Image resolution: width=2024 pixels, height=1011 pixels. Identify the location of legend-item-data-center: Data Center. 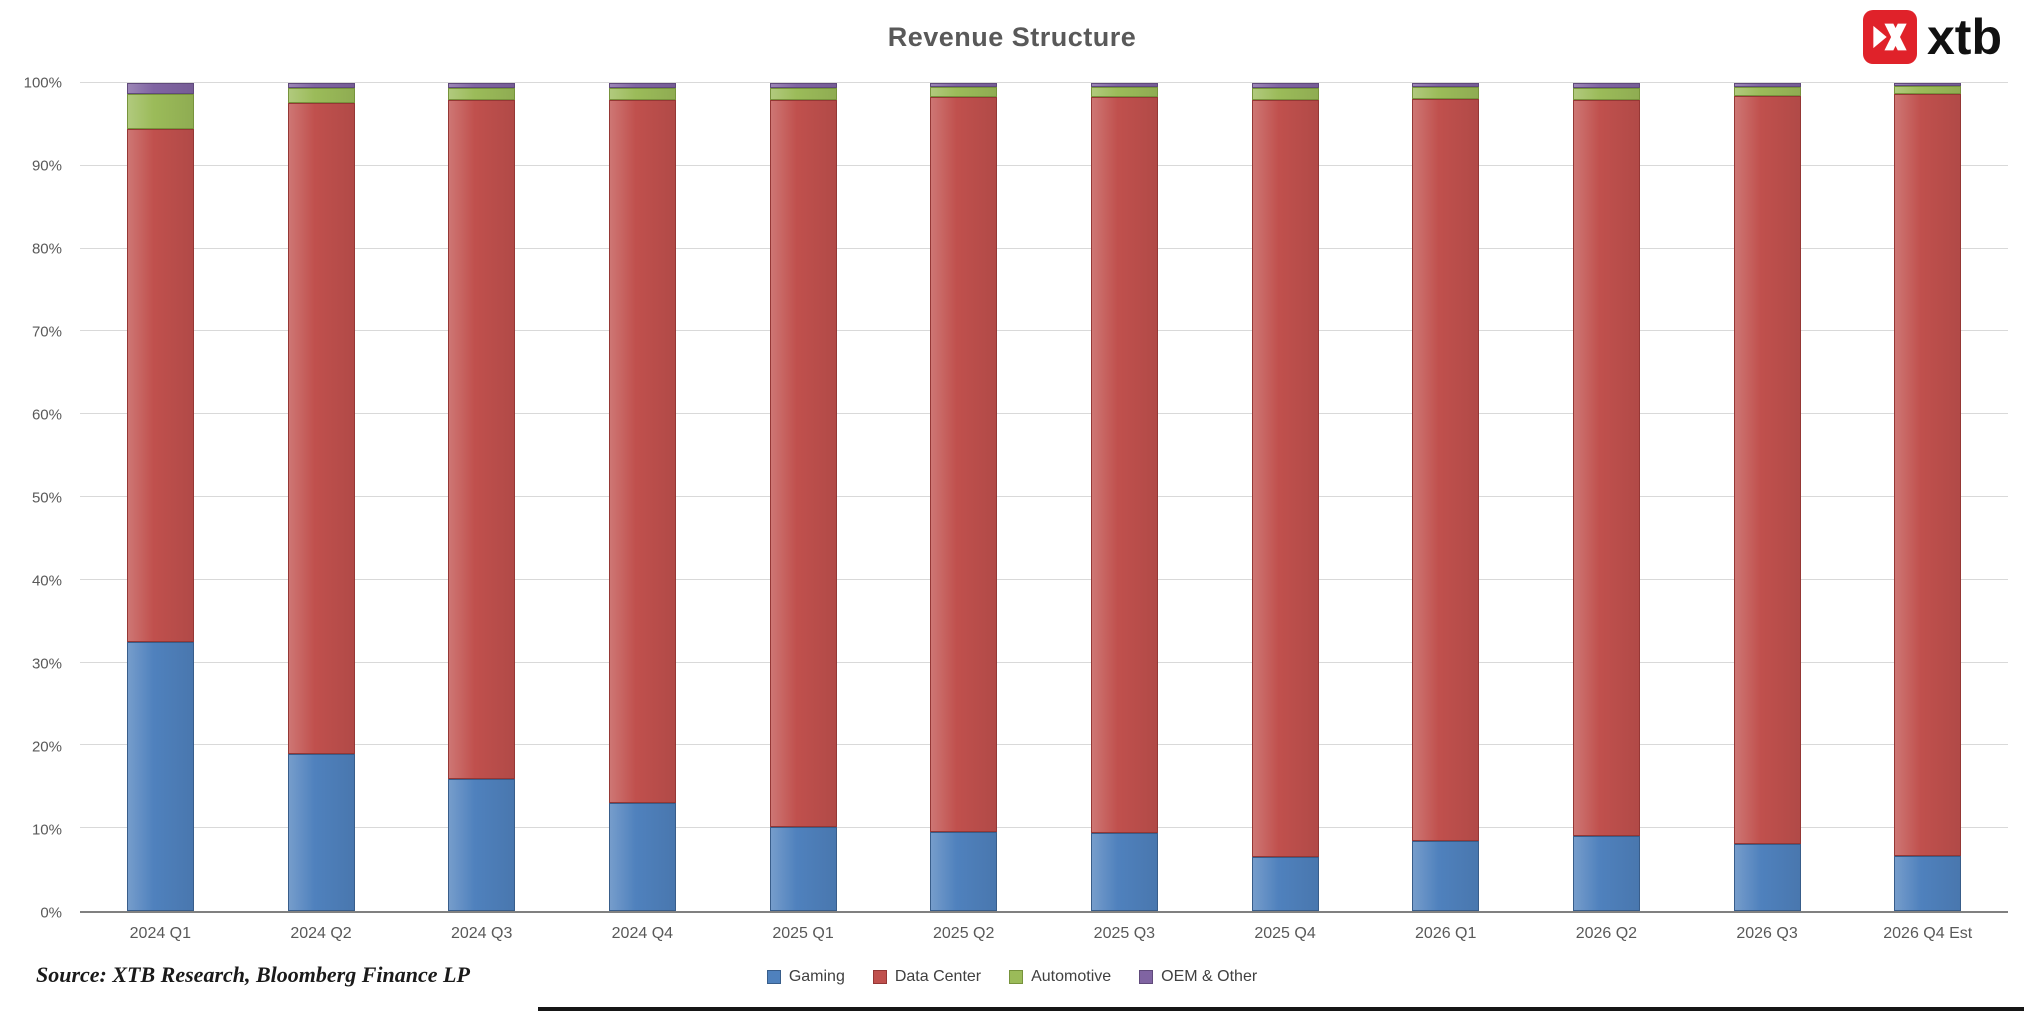
(927, 977).